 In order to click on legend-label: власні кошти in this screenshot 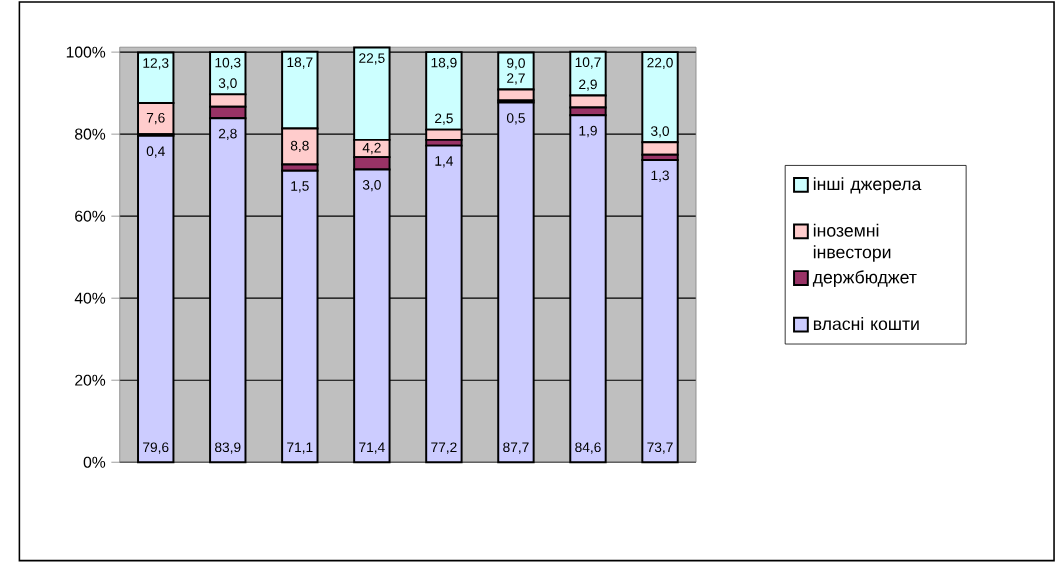, I will do `click(866, 323)`.